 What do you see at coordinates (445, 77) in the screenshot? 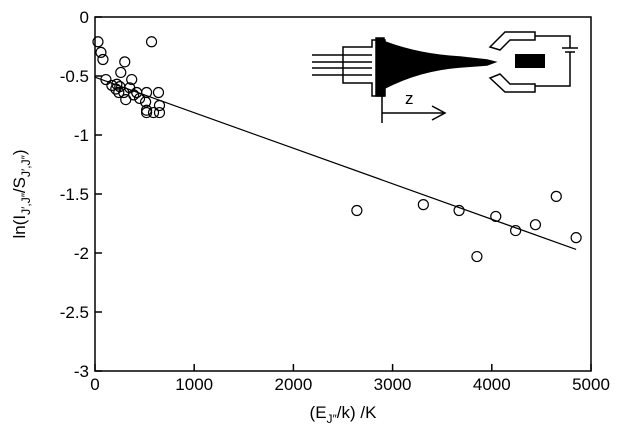
I see `inset-diagram` at bounding box center [445, 77].